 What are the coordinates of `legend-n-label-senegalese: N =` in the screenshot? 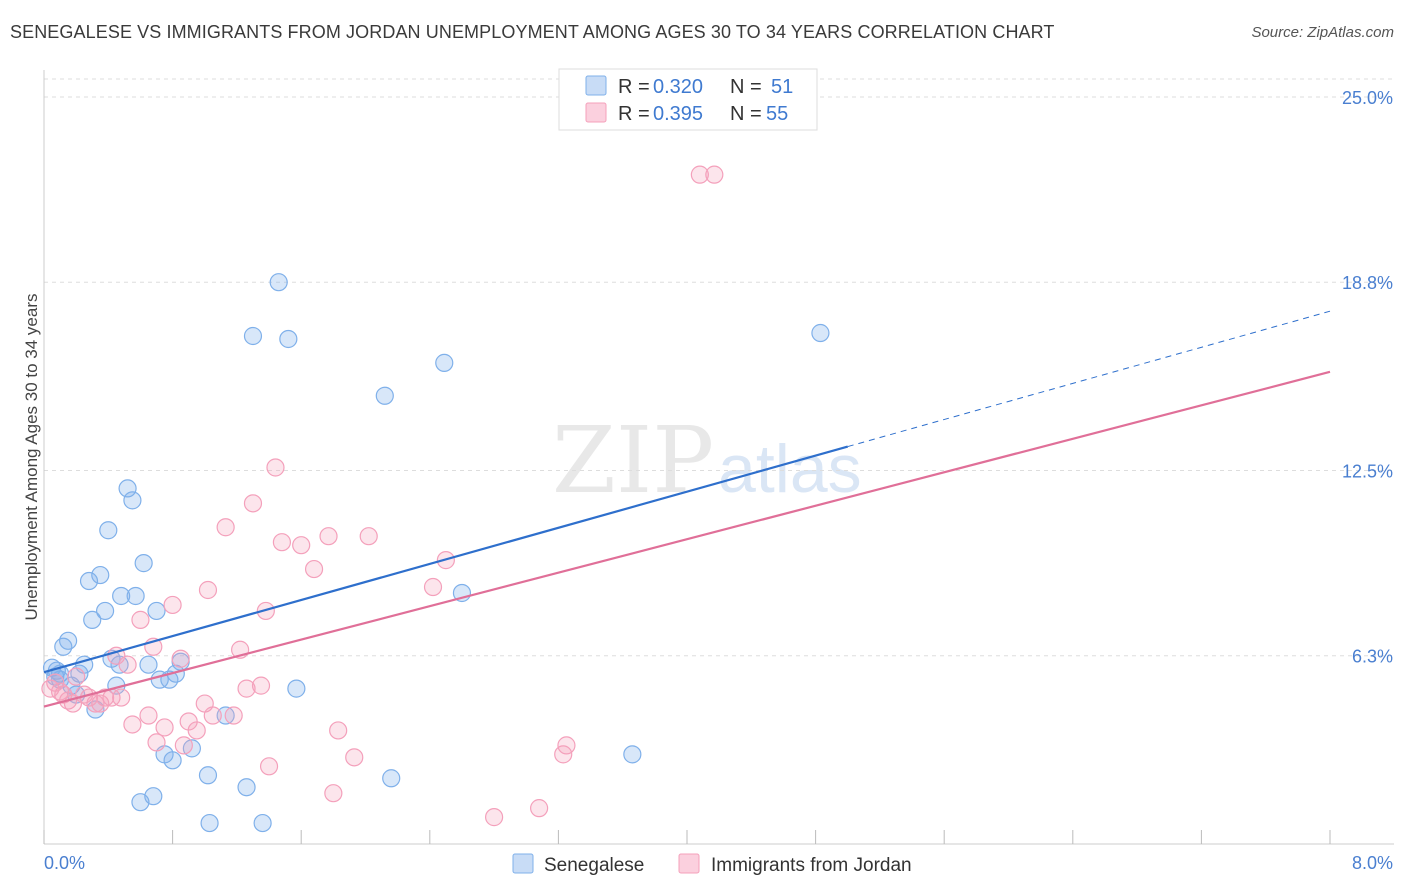 It's located at (746, 87).